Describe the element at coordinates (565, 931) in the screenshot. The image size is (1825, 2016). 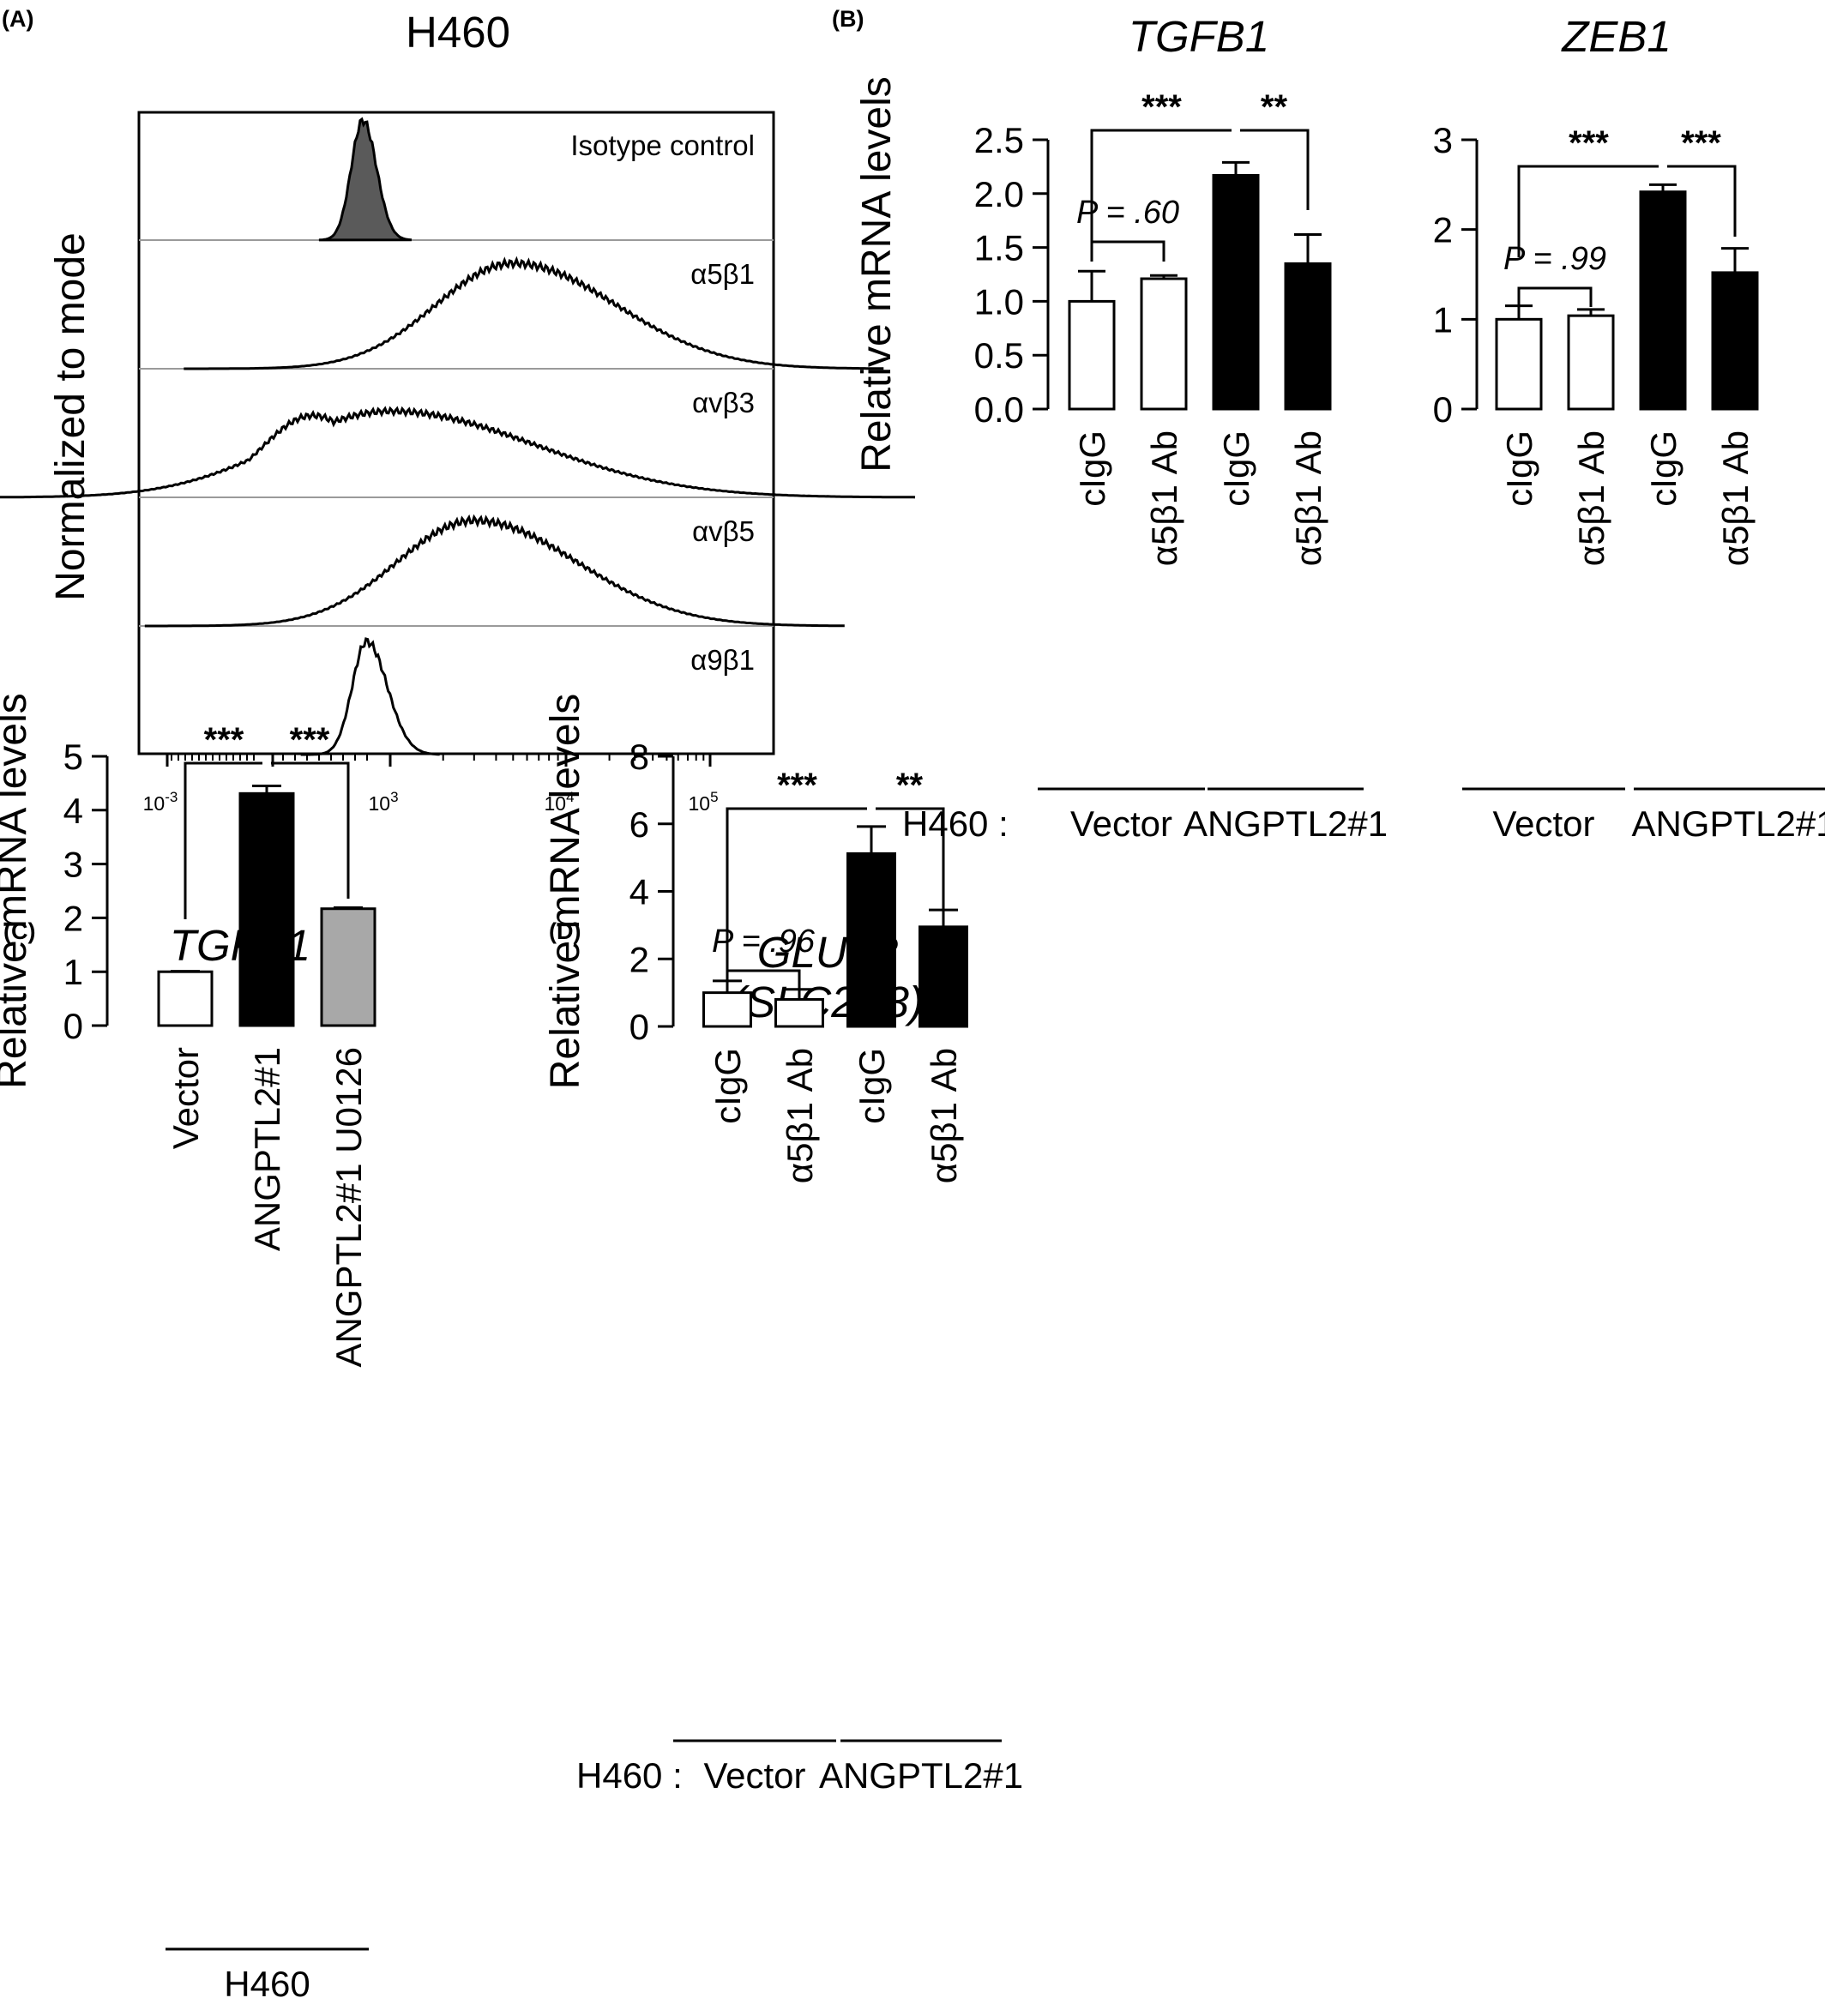
I see `panel-d-label: (D)` at that location.